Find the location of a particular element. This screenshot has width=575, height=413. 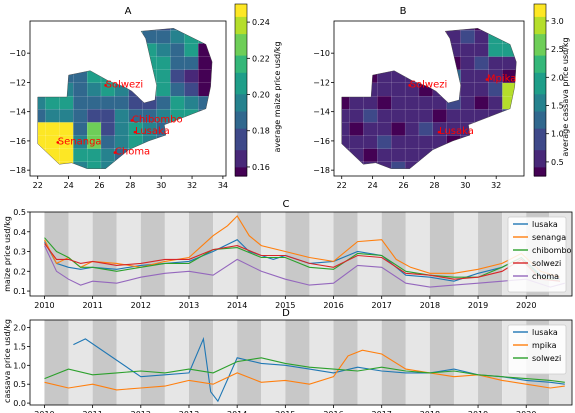

x-tick-label: 2018 is located at coordinates (430, 305).